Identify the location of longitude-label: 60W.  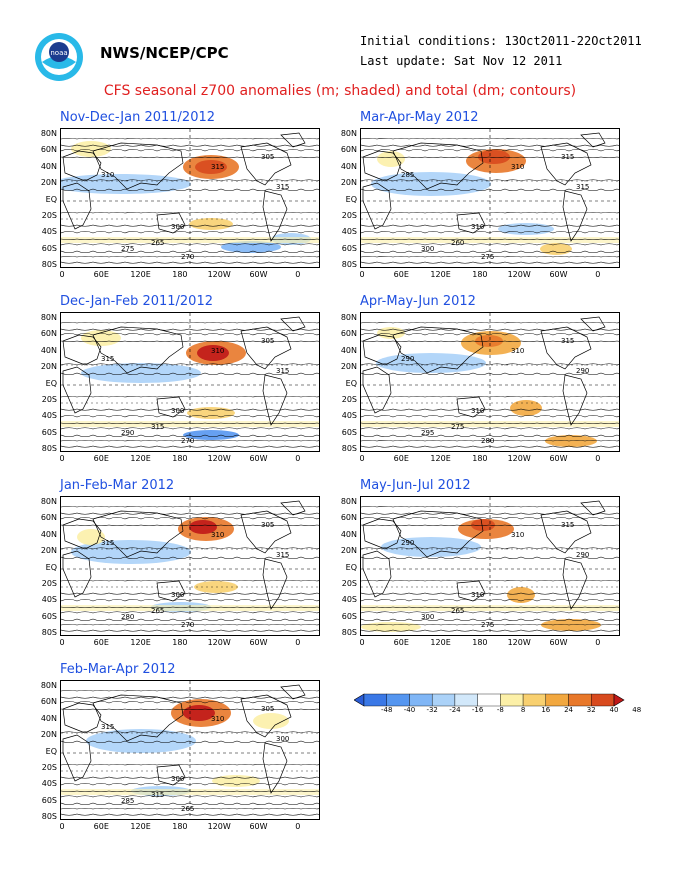
(258, 458).